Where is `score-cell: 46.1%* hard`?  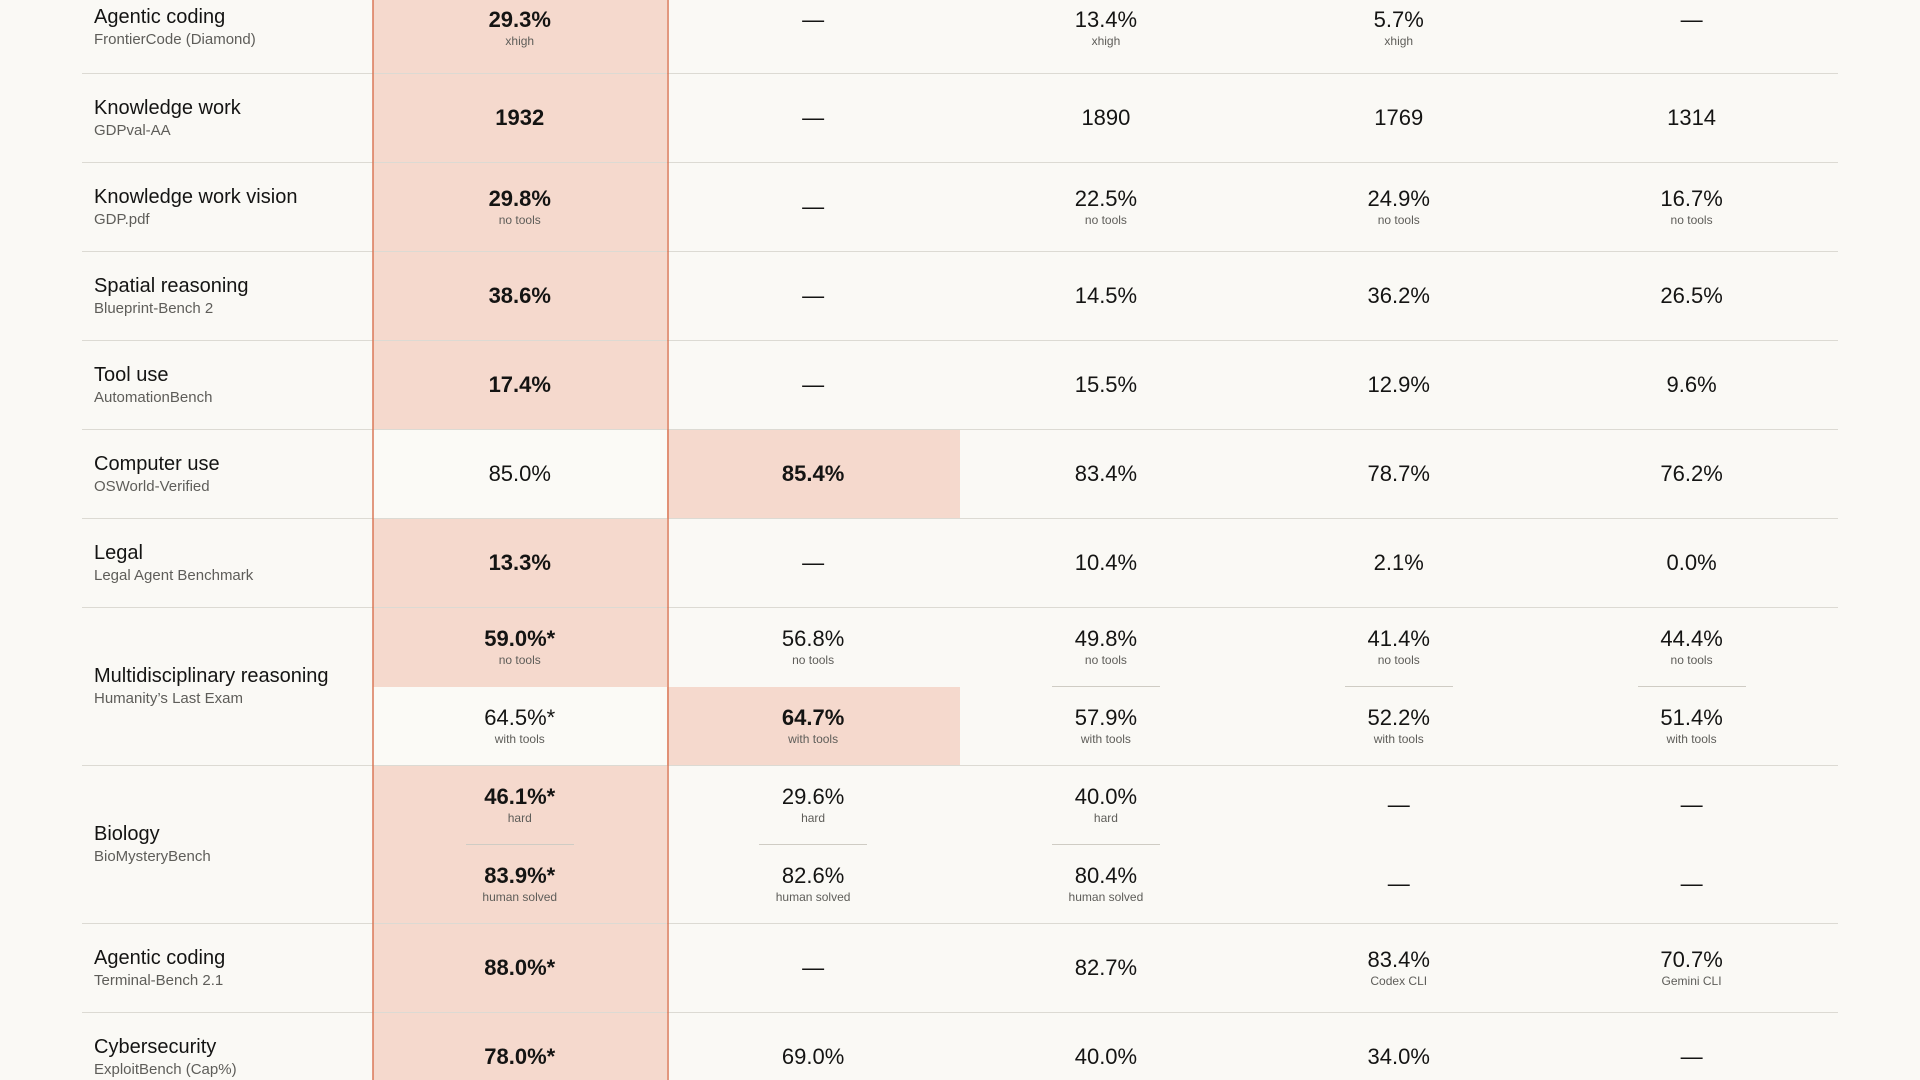
score-cell: 46.1%* hard is located at coordinates (520, 805).